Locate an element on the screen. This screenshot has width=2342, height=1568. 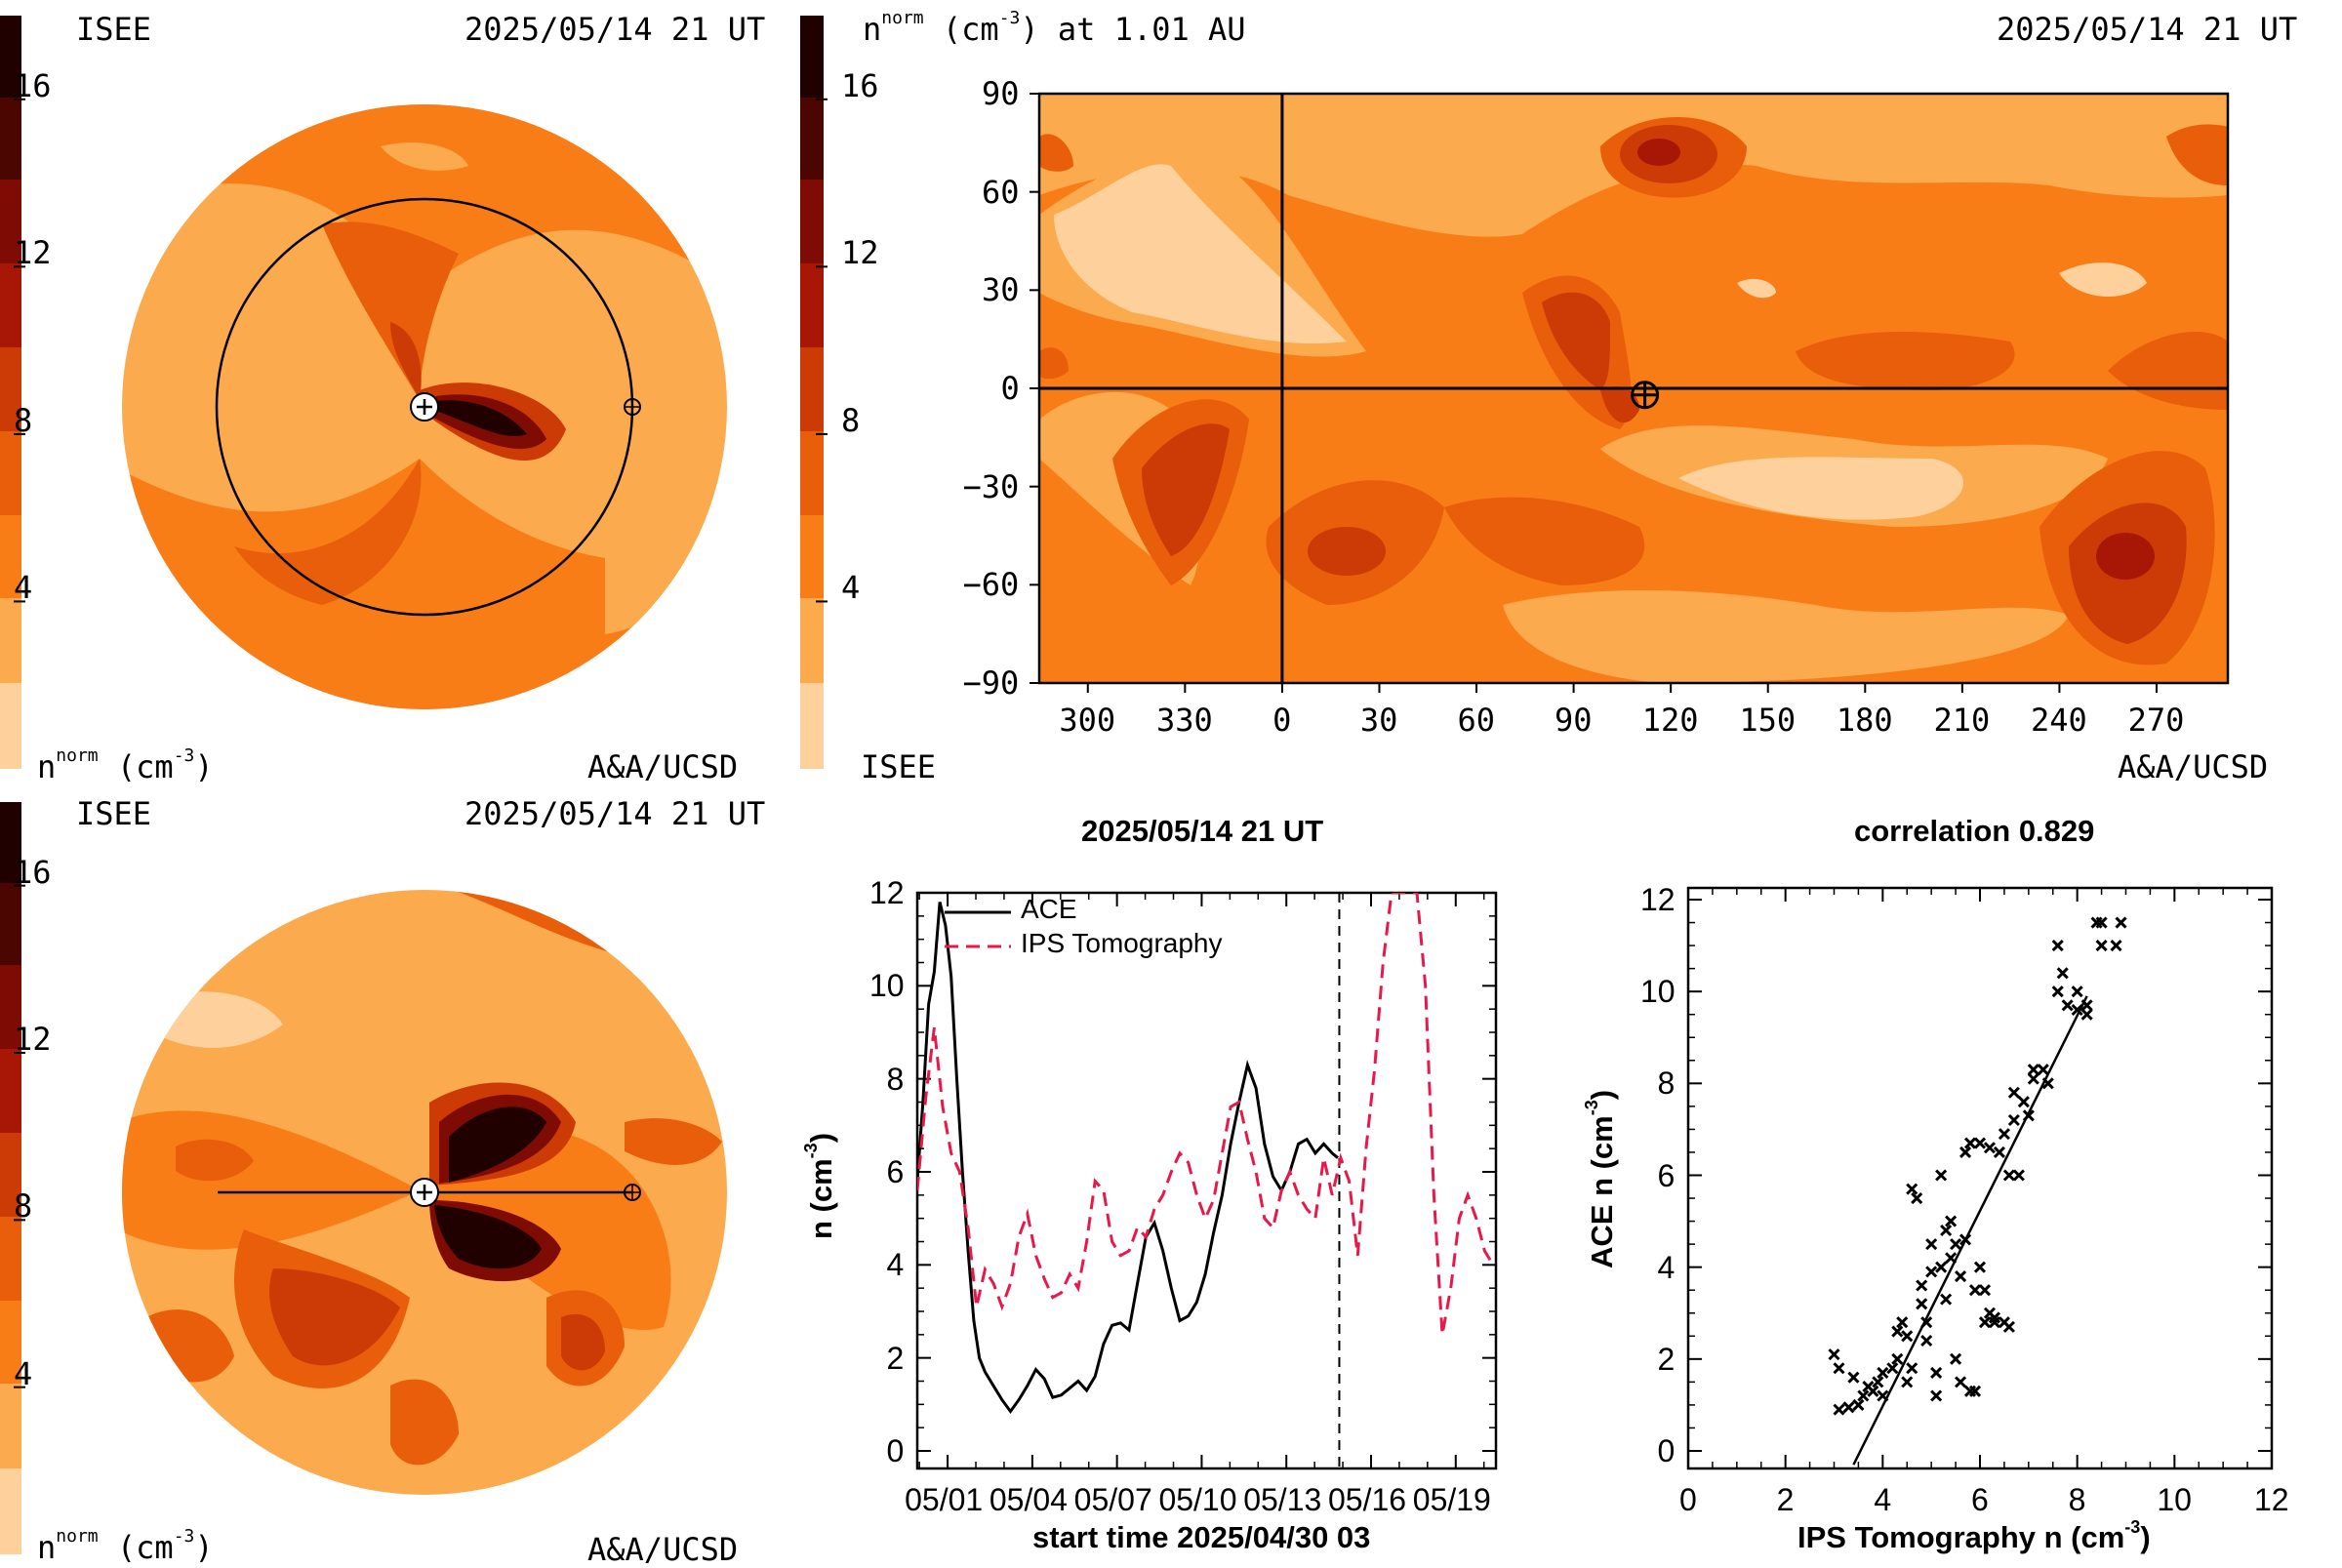
sc-x-tick-label: 2 is located at coordinates (1785, 1499).